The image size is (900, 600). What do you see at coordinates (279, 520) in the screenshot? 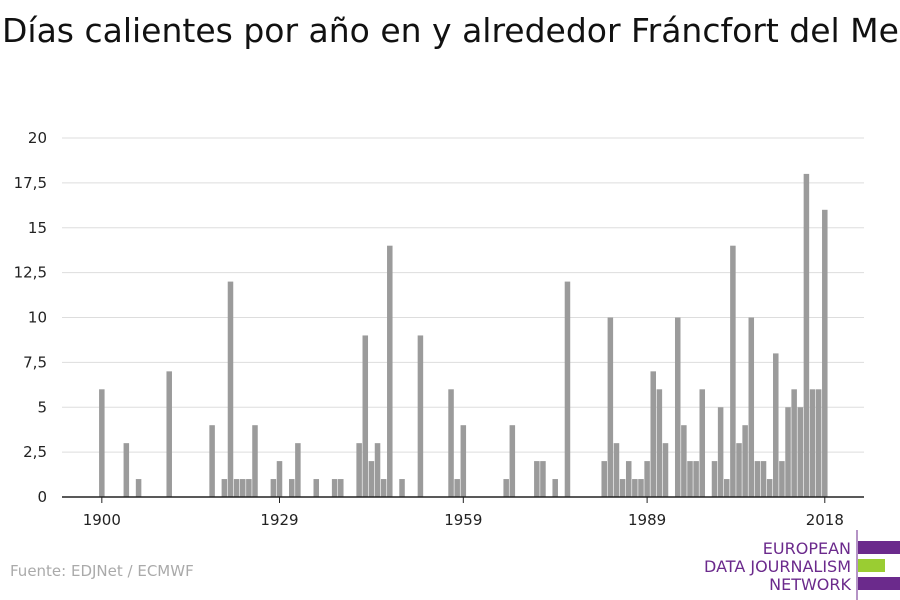
I see `x-tick-label: 1929` at bounding box center [279, 520].